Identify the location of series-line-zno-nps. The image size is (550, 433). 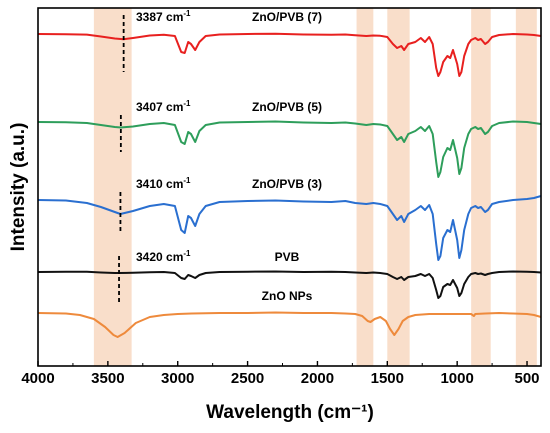
(289, 324).